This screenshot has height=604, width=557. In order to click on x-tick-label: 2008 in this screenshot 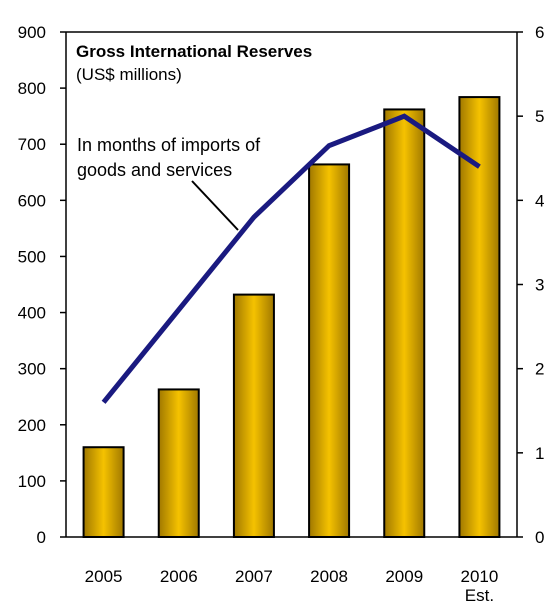, I will do `click(329, 576)`.